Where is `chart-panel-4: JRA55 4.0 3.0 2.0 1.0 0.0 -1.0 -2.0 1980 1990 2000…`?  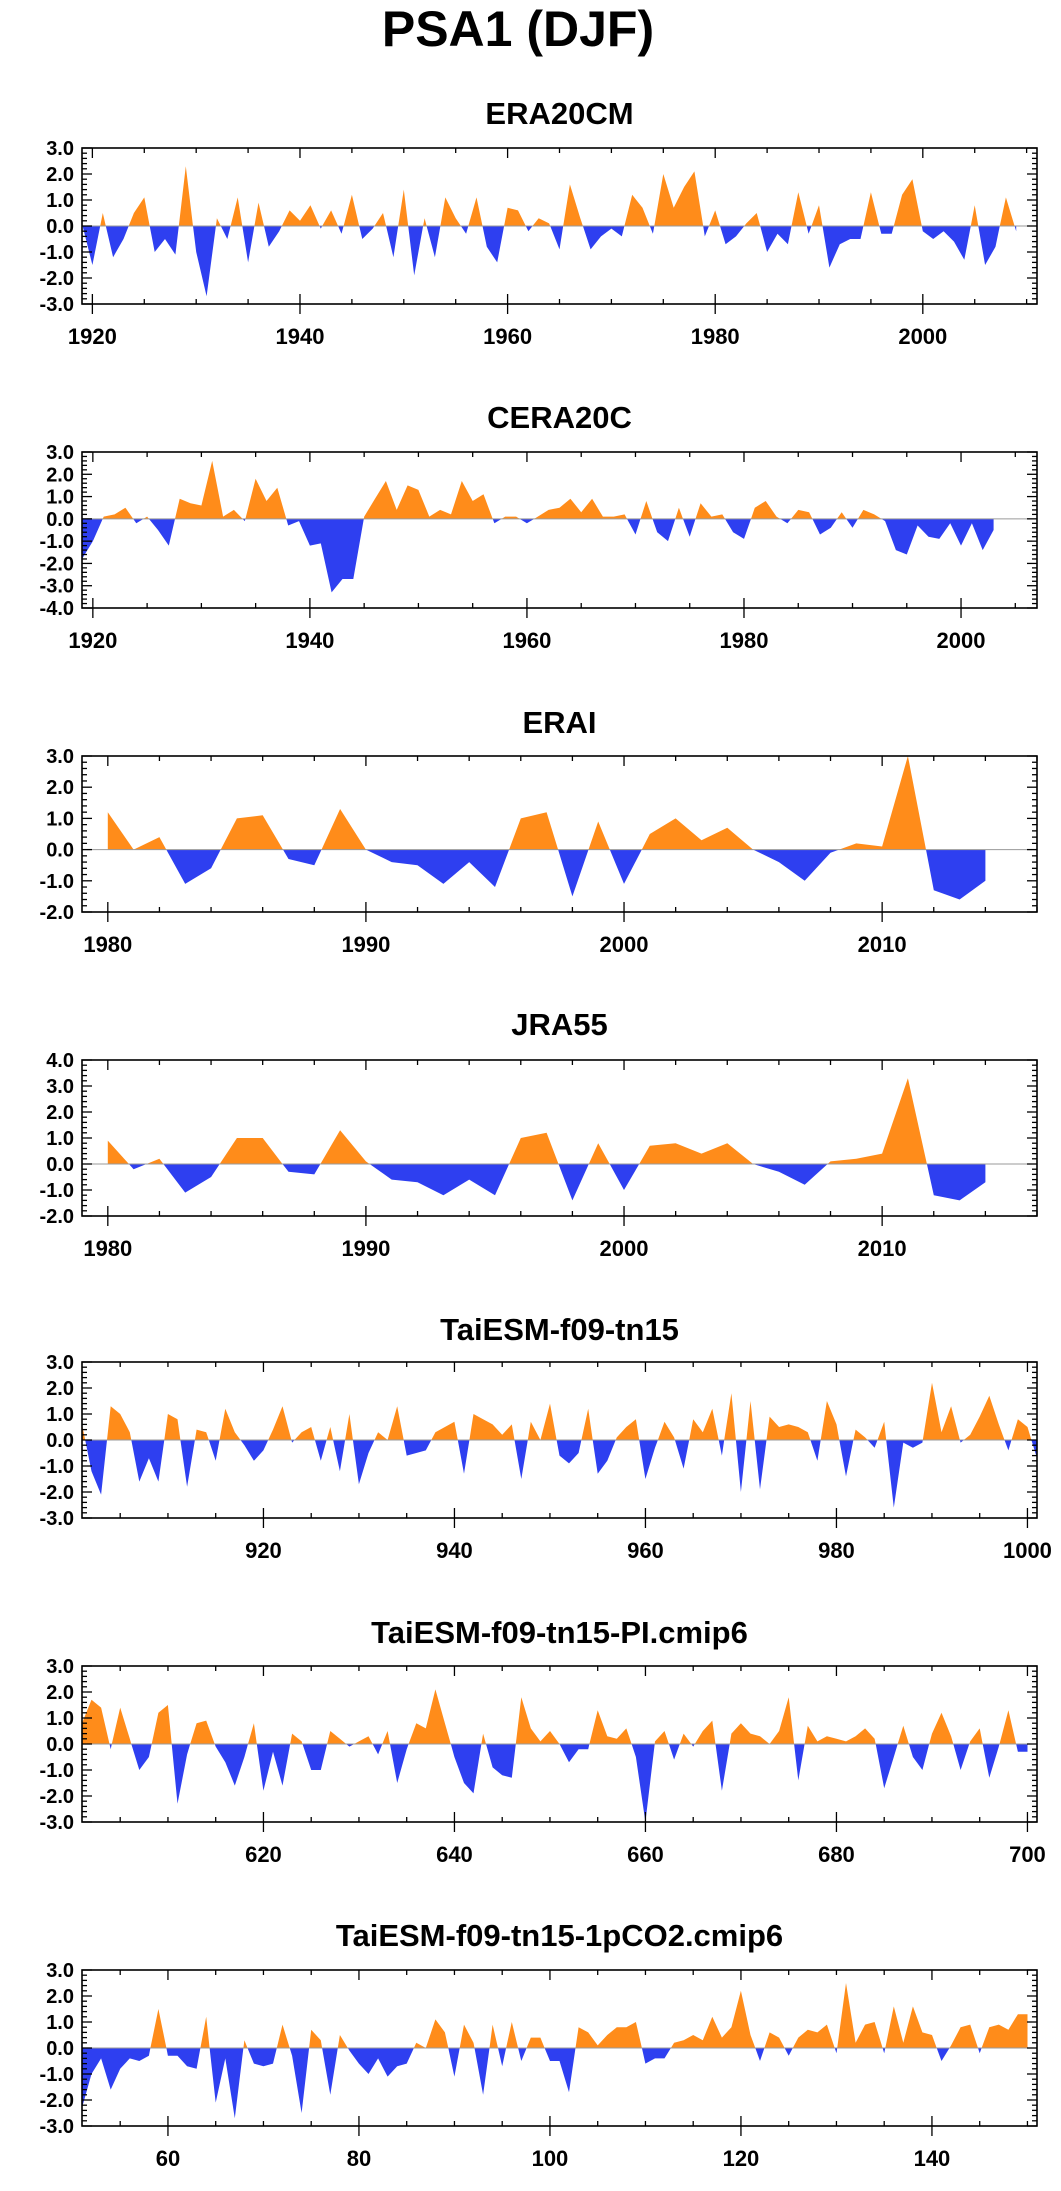 chart-panel-4: JRA55 4.0 3.0 2.0 1.0 0.0 -1.0 -2.0 1980 1990 2000… is located at coordinates (539, 1134).